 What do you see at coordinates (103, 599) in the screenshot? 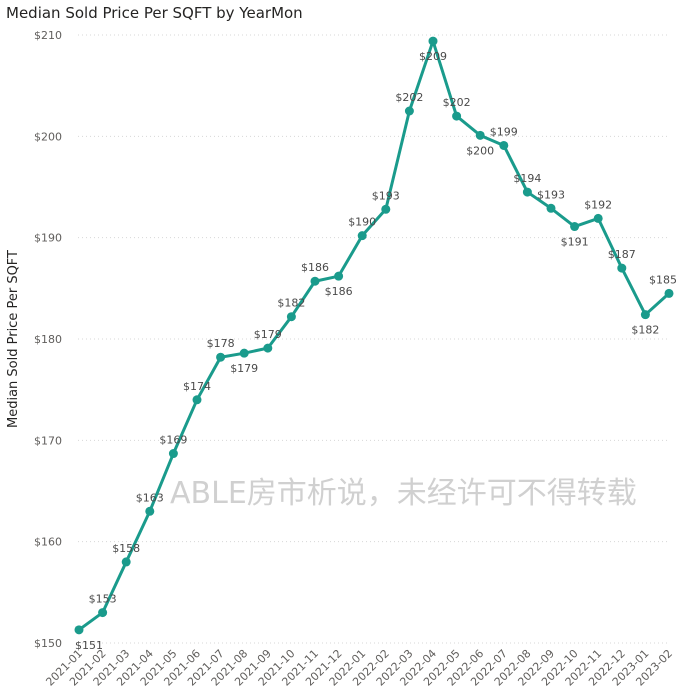
I see `data-label: $153` at bounding box center [103, 599].